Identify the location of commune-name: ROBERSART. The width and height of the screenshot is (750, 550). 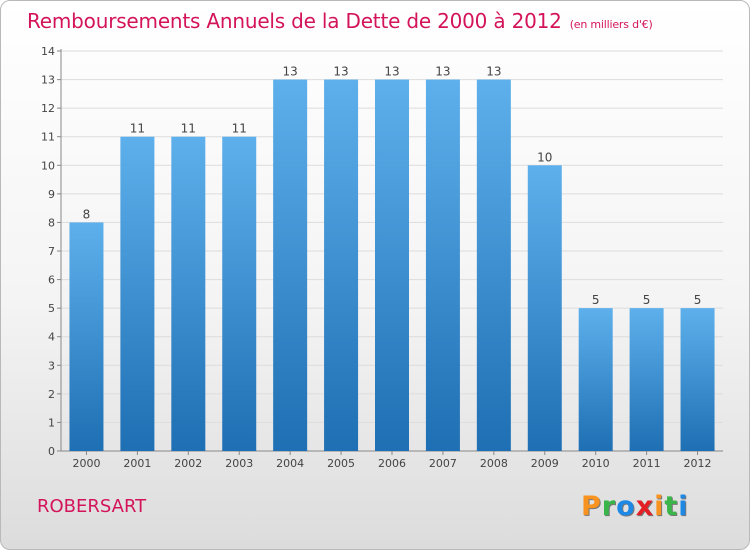
(92, 506).